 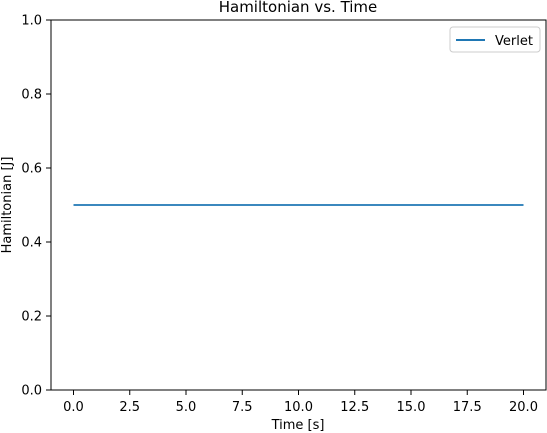 I want to click on x-tick-label: 5.0, so click(x=186, y=407).